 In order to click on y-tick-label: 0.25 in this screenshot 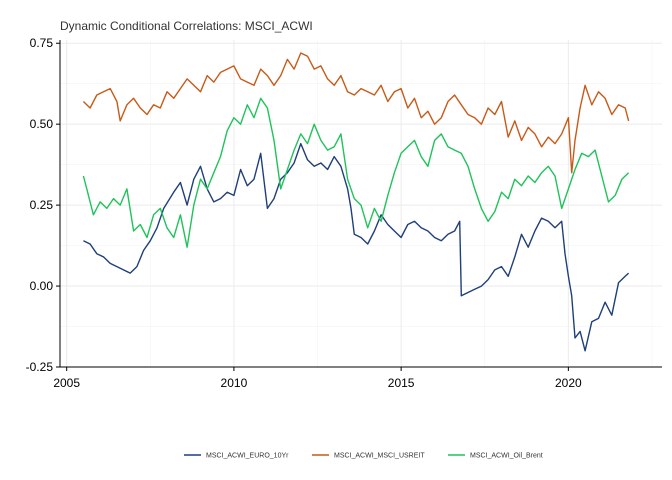, I will do `click(42, 205)`.